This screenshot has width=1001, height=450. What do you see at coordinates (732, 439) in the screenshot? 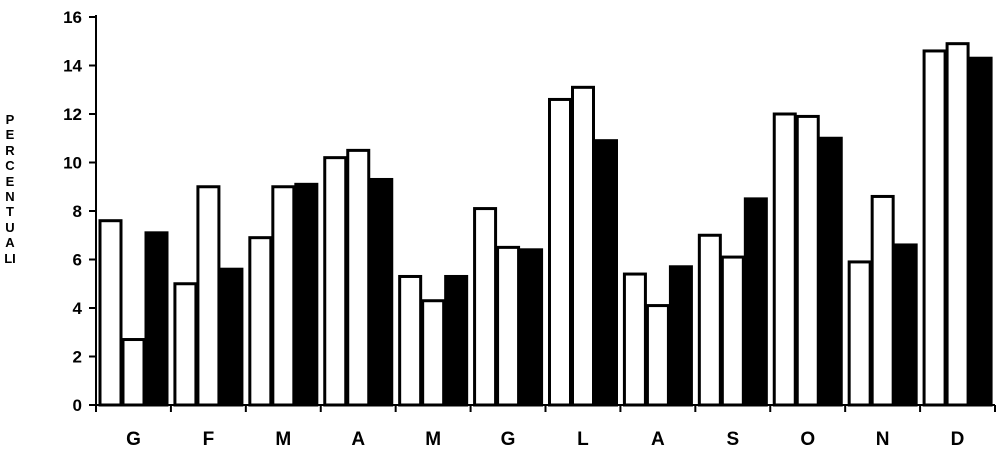
I see `x-tick-label: S` at bounding box center [732, 439].